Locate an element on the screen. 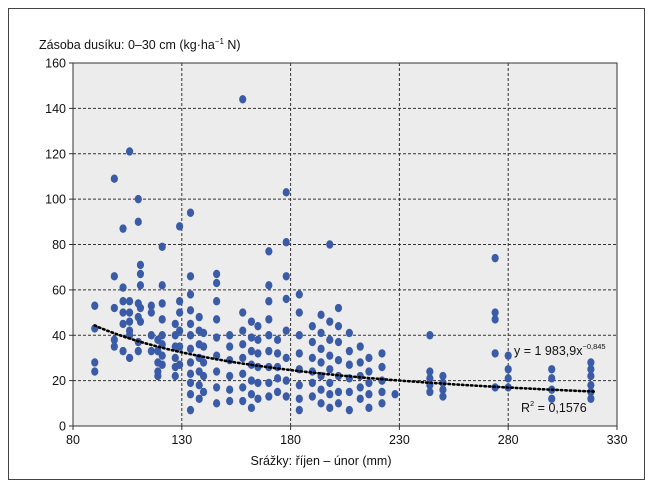  y-tick-label: 160 is located at coordinates (55, 64).